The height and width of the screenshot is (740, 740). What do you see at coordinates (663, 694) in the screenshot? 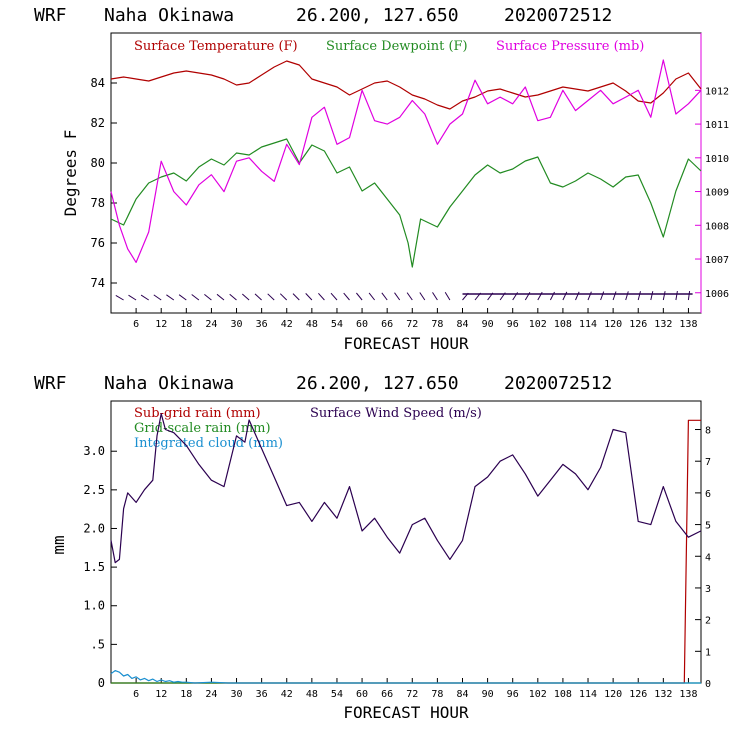
I see `bottom-x-tick-label: 132` at bounding box center [663, 694].